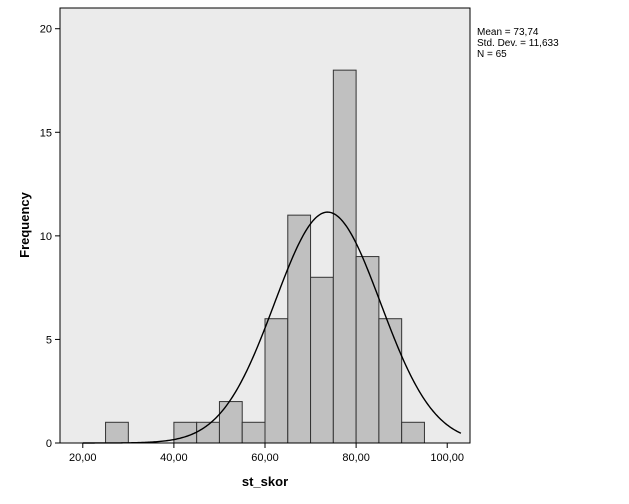 The height and width of the screenshot is (504, 629). I want to click on x-axis-title: st_skor, so click(265, 481).